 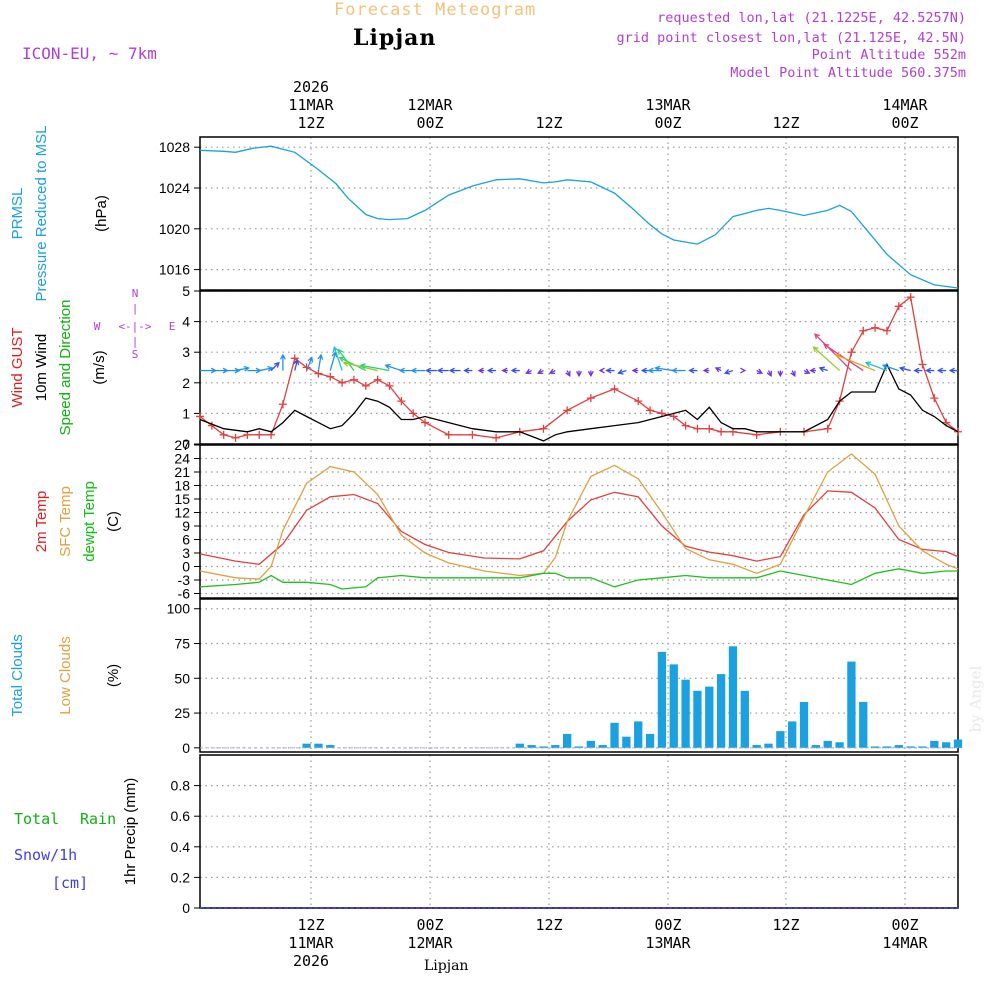 What do you see at coordinates (89, 521) in the screenshot?
I see `temperature-side-label-2: dewpt Temp` at bounding box center [89, 521].